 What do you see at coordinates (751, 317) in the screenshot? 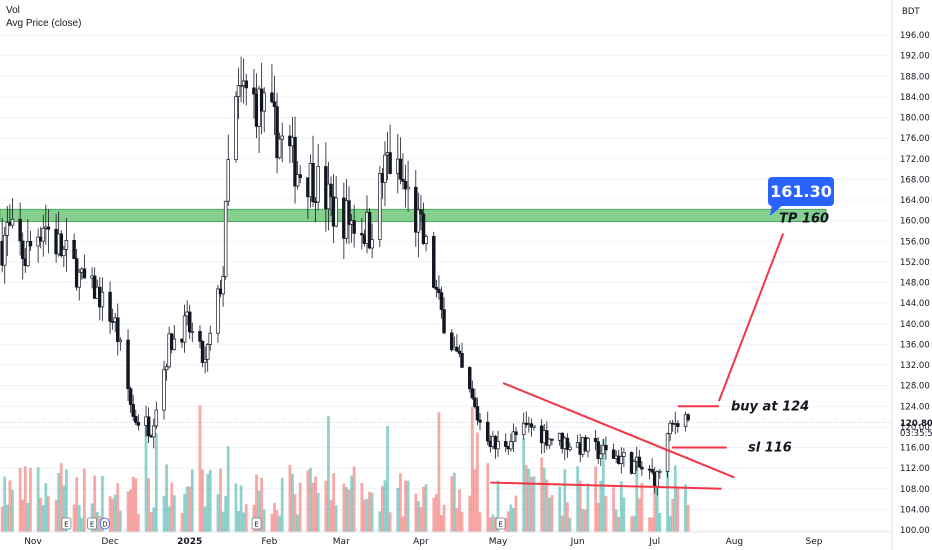
I see `target-line` at bounding box center [751, 317].